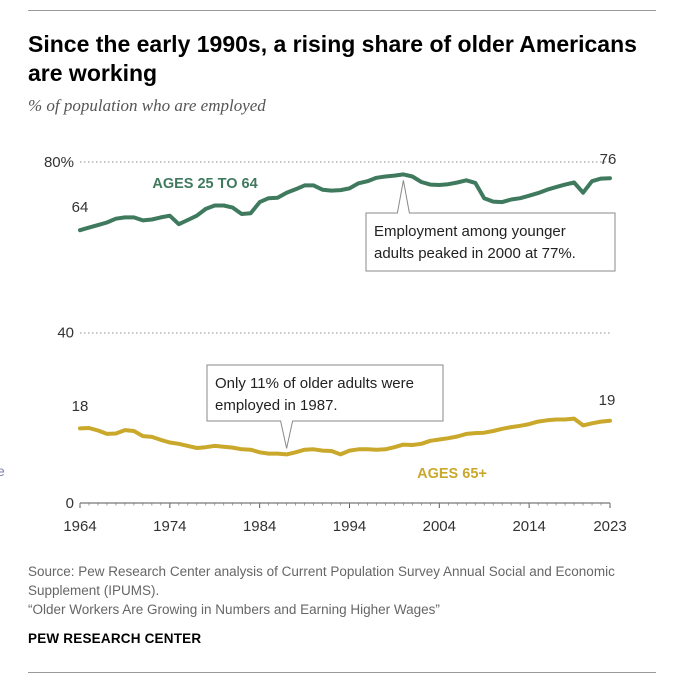 The image size is (675, 692). Describe the element at coordinates (609, 526) in the screenshot. I see `x-tick-label: 2023` at that location.